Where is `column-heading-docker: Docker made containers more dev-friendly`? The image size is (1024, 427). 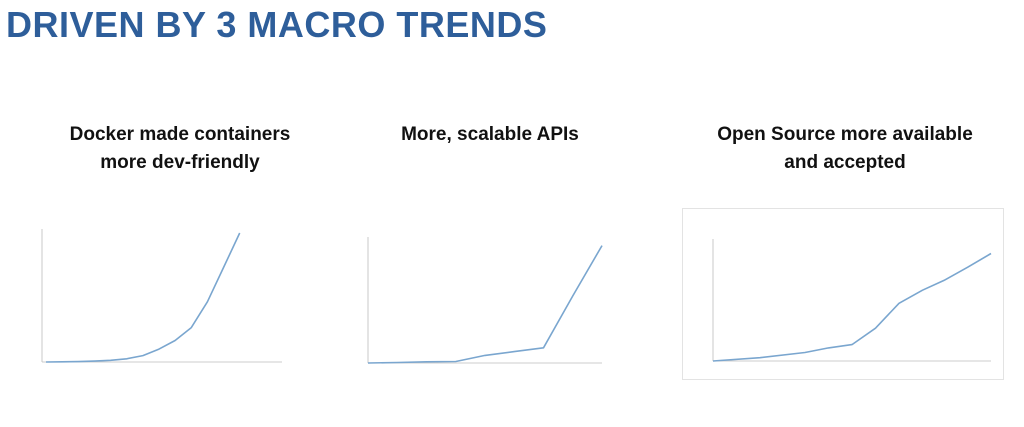
column-heading-docker: Docker made containers more dev-friendly is located at coordinates (180, 149).